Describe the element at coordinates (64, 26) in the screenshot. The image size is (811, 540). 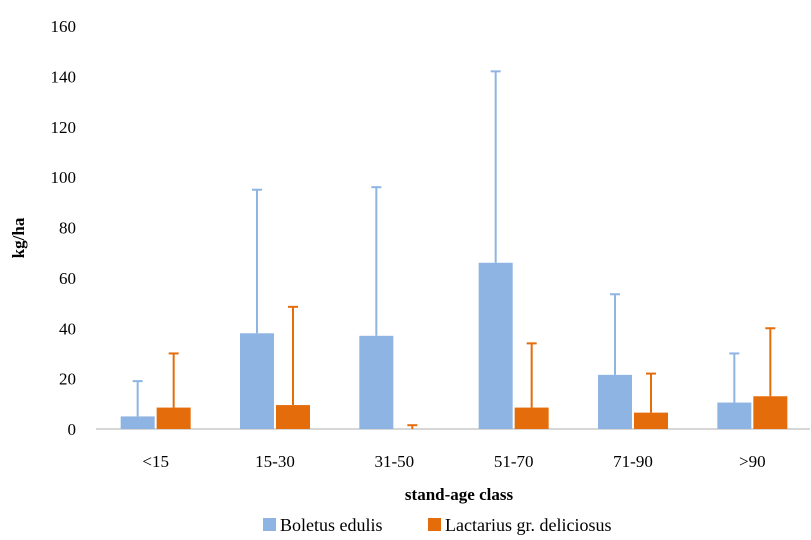
I see `y-tick-label: 160` at that location.